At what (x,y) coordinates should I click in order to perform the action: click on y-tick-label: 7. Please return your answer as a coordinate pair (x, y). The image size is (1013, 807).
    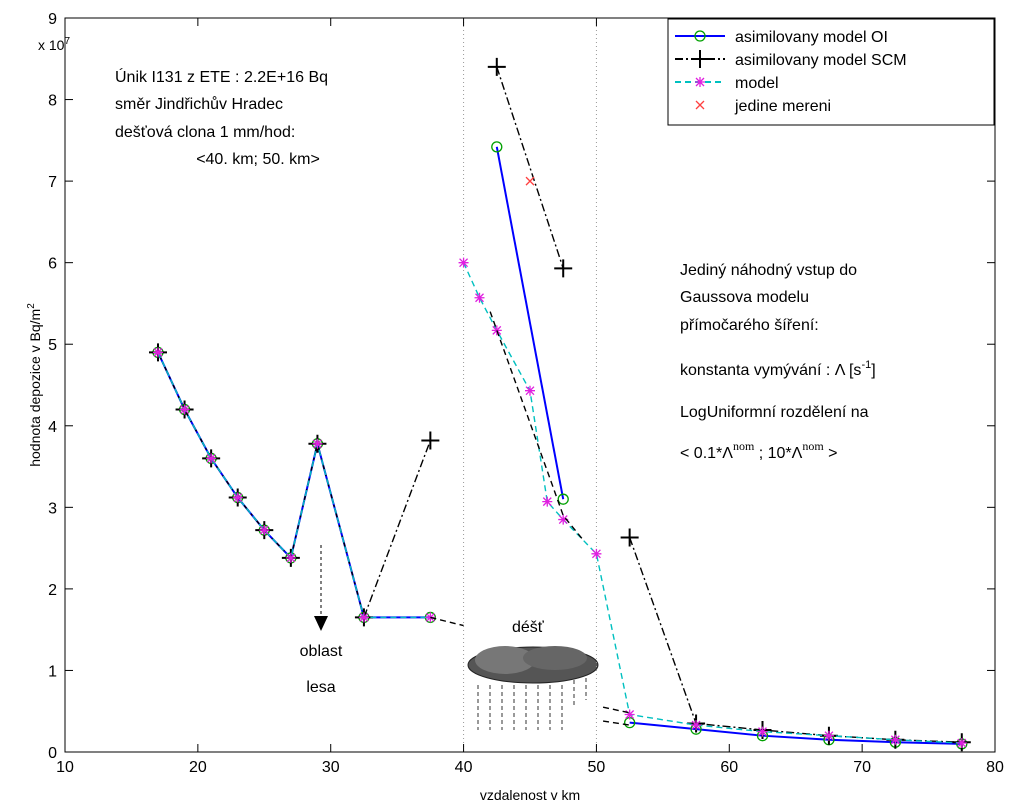
    Looking at the image, I should click on (52, 182).